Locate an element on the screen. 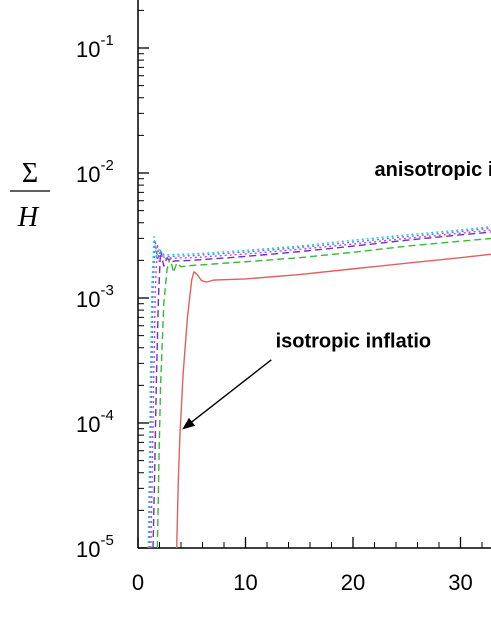 Image resolution: width=491 pixels, height=635 pixels. y-tick-label: 10⁻² is located at coordinates (95, 172).